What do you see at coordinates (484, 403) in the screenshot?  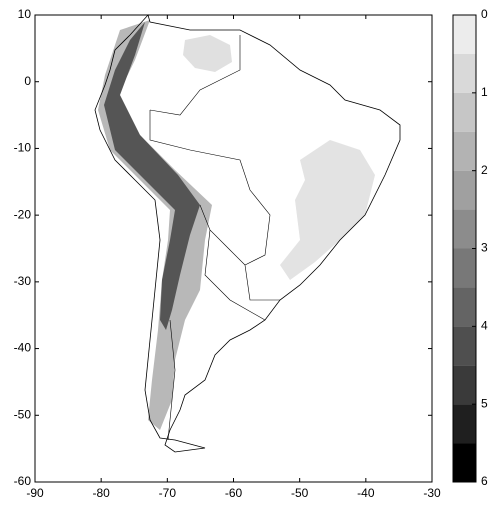 I see `colorbar-tick-label: 5` at bounding box center [484, 403].